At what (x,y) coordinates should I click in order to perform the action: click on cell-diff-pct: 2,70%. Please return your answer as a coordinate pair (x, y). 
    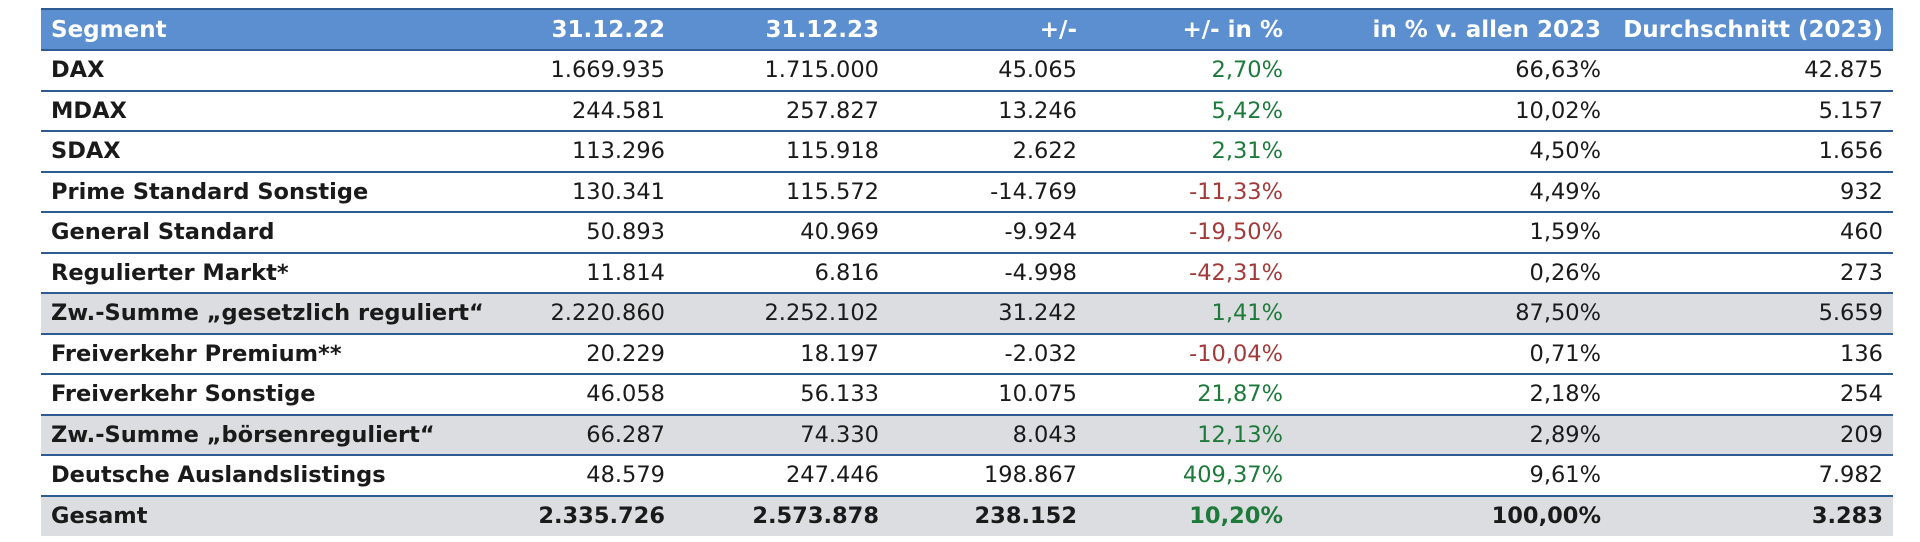
    Looking at the image, I should click on (1190, 71).